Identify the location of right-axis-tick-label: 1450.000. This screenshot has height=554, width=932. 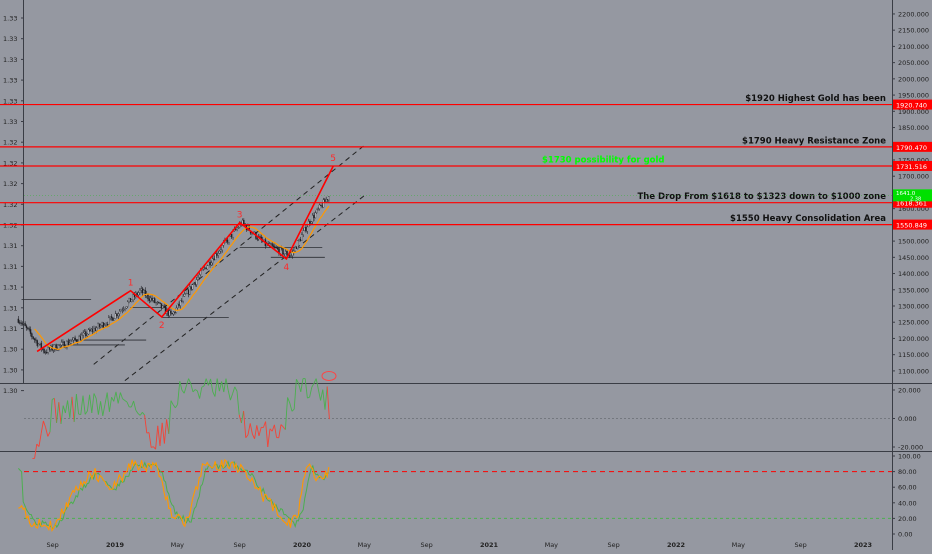
(913, 258).